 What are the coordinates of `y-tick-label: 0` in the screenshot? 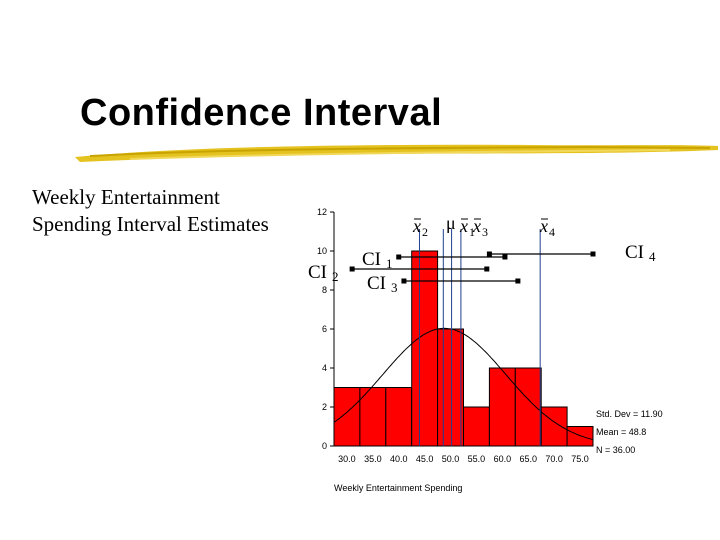 It's located at (324, 446).